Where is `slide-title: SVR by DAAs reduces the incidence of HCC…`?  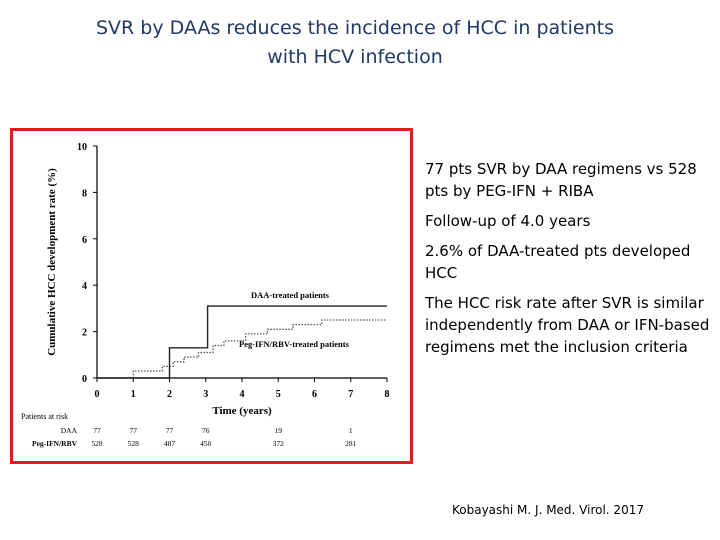
slide-title: SVR by DAAs reduces the incidence of HCC… is located at coordinates (355, 43).